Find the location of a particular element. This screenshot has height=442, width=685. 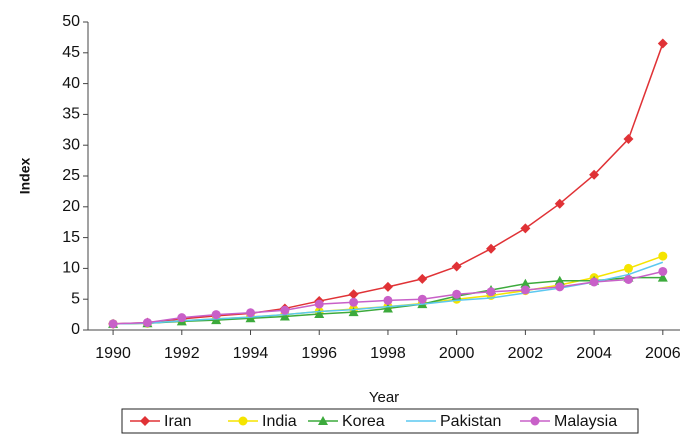

x-tick-label: 2004 is located at coordinates (594, 353).